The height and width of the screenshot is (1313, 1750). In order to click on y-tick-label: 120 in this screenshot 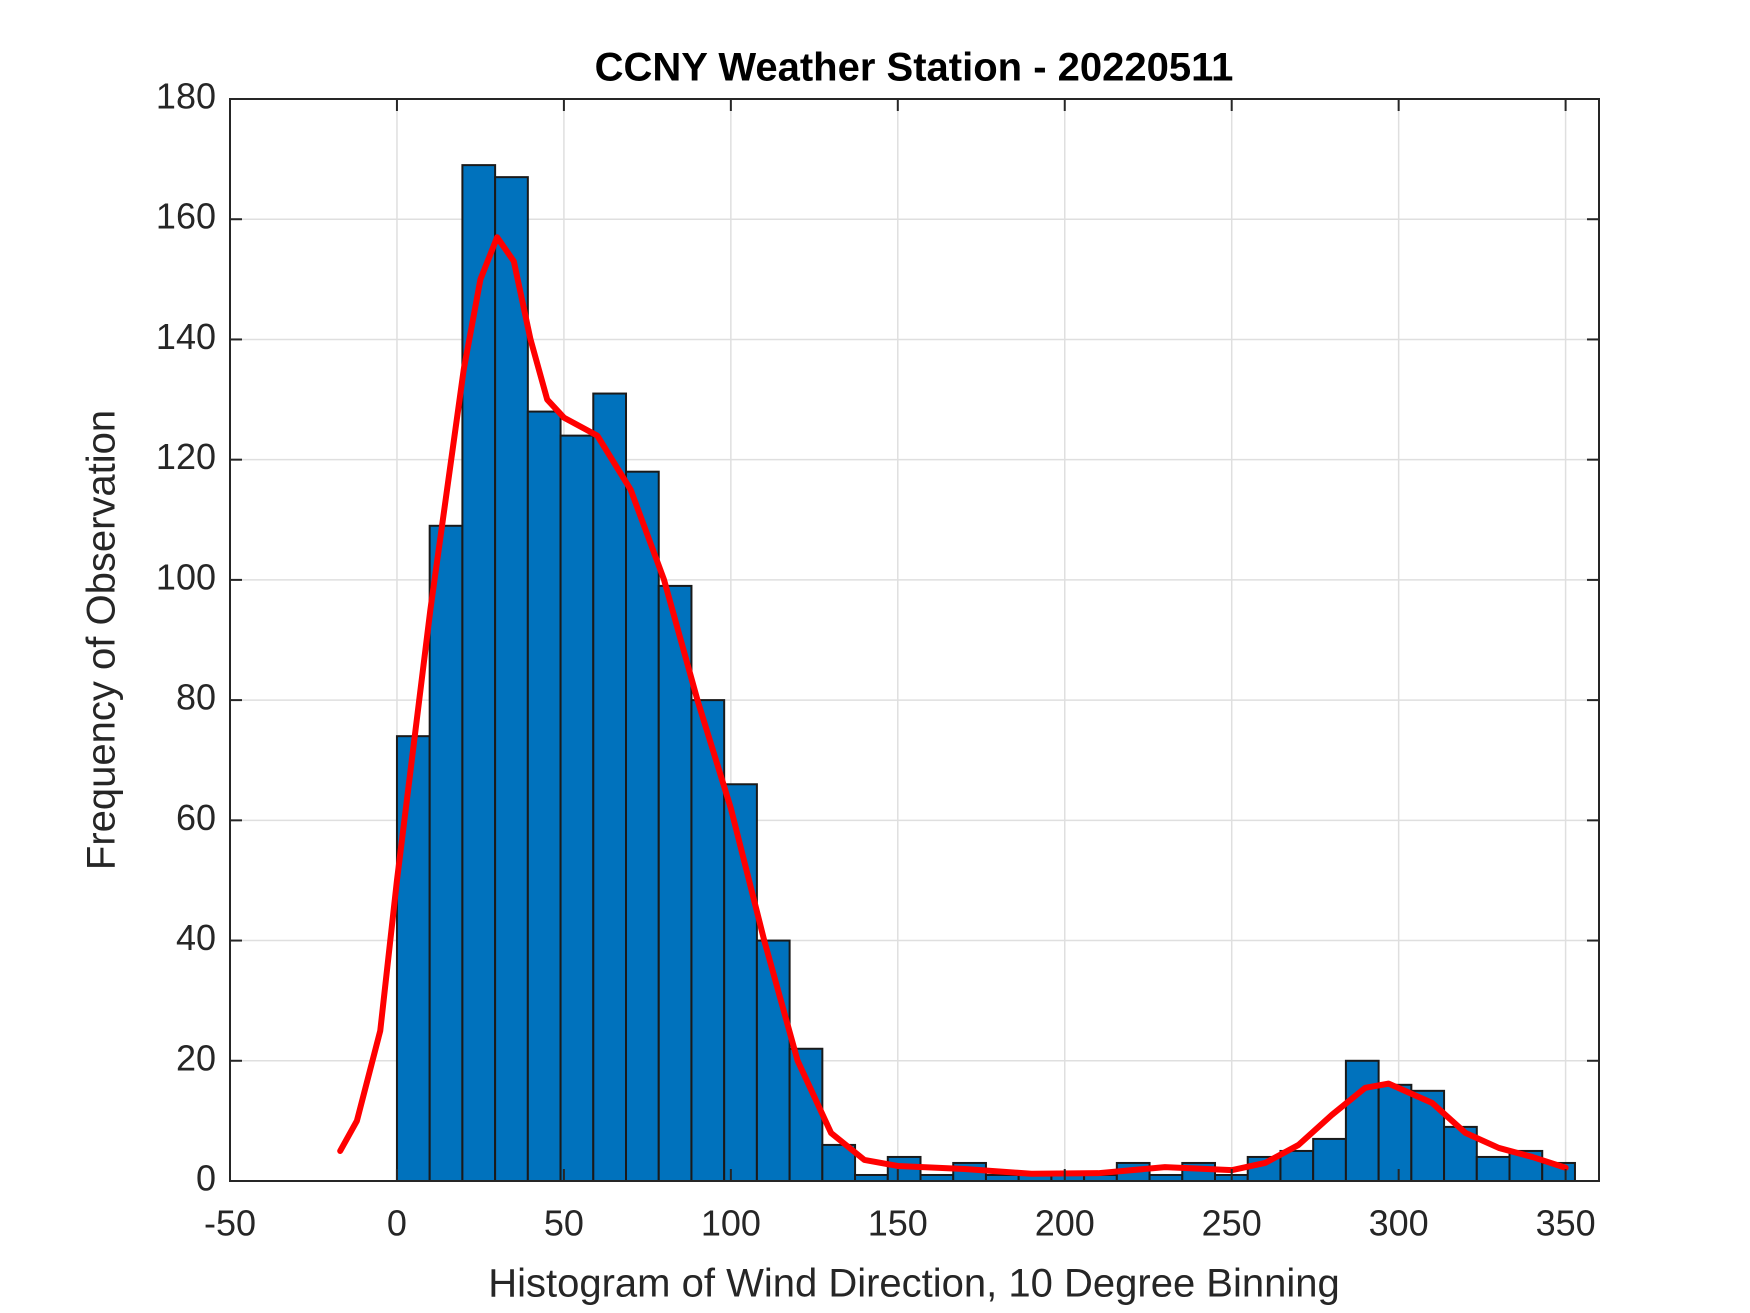, I will do `click(186, 456)`.